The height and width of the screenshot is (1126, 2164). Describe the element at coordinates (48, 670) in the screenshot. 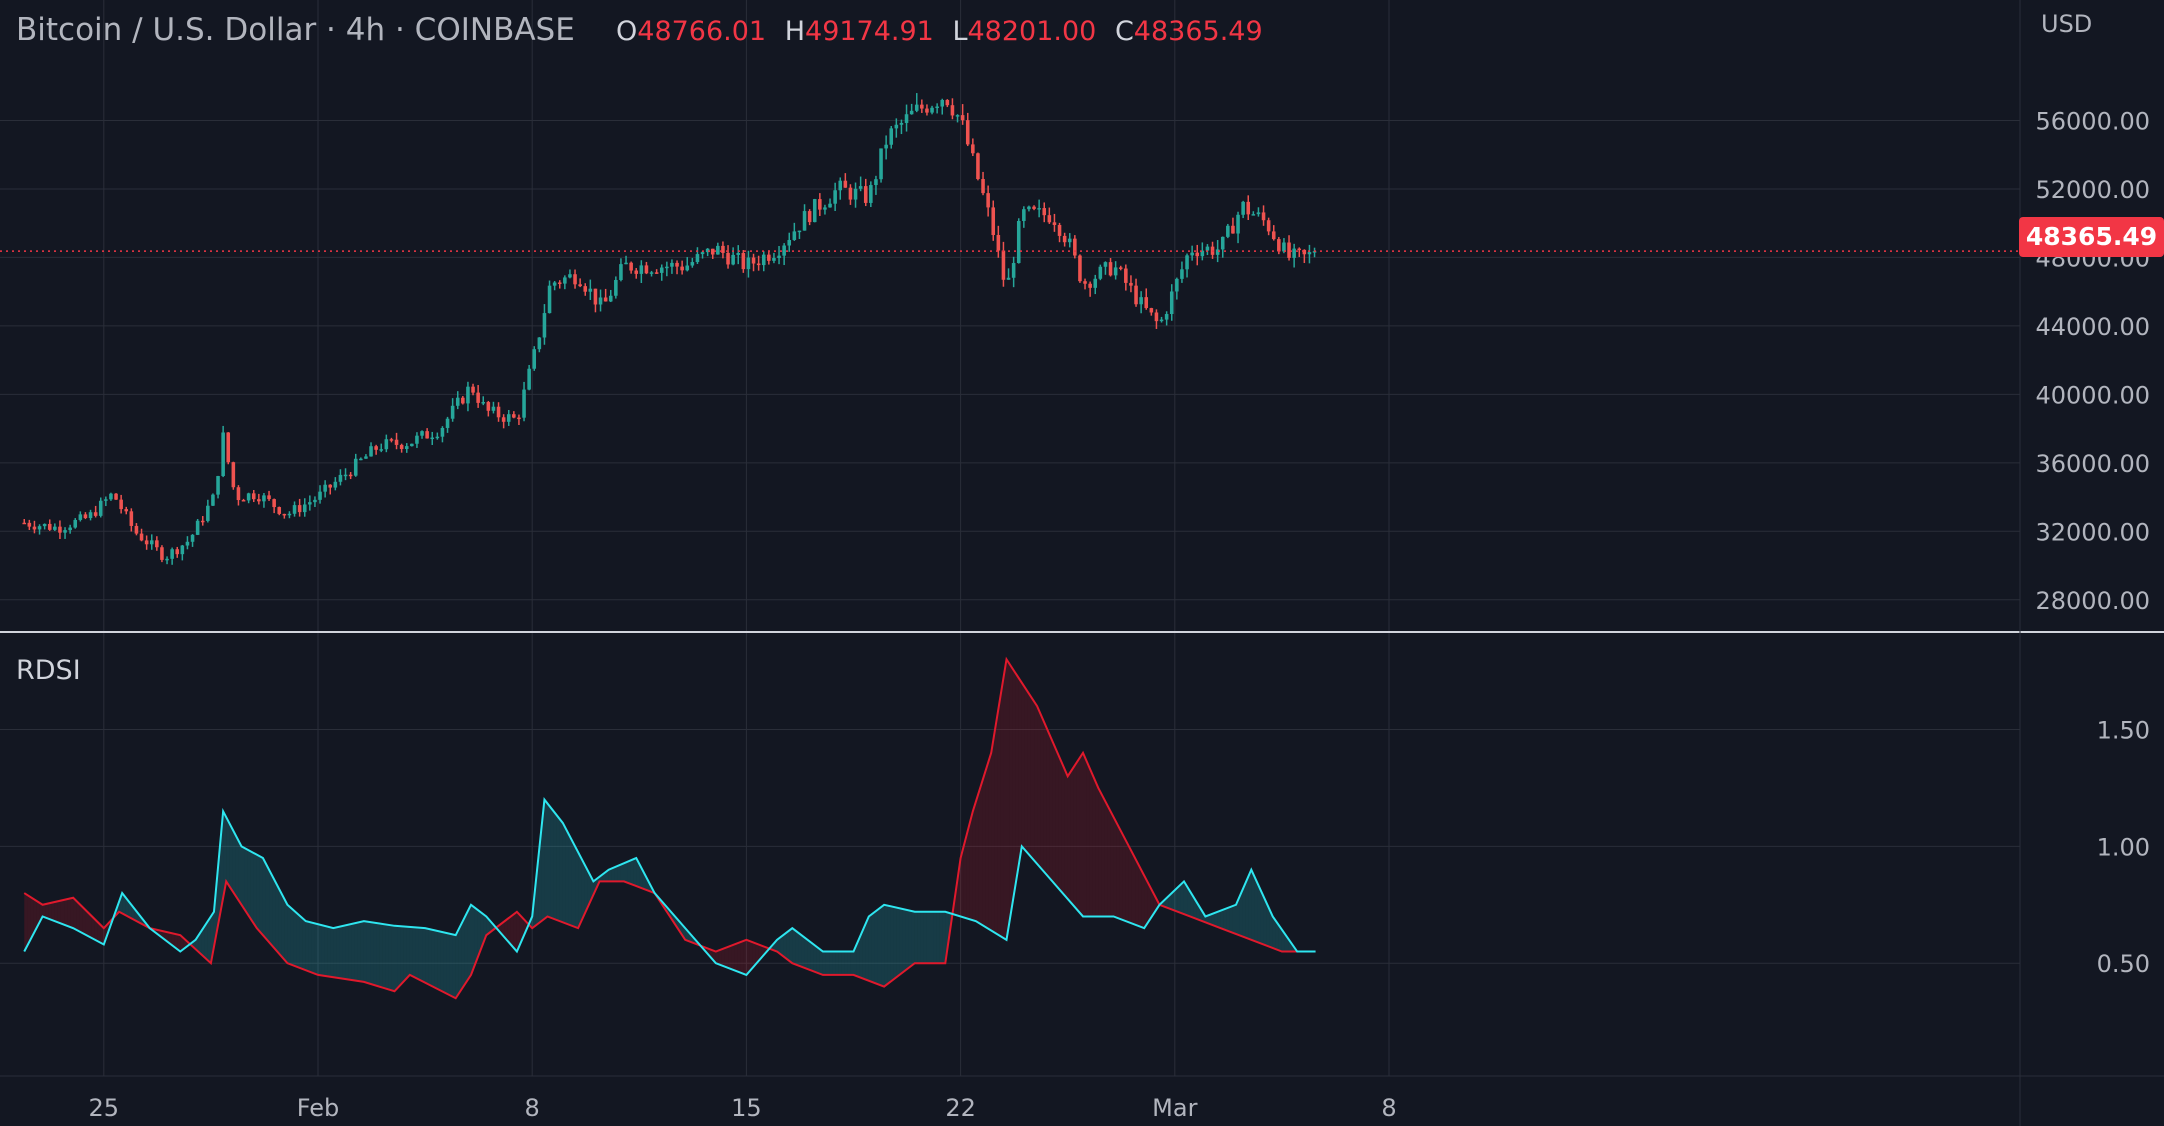

I see `indicator-title: RDSI` at that location.